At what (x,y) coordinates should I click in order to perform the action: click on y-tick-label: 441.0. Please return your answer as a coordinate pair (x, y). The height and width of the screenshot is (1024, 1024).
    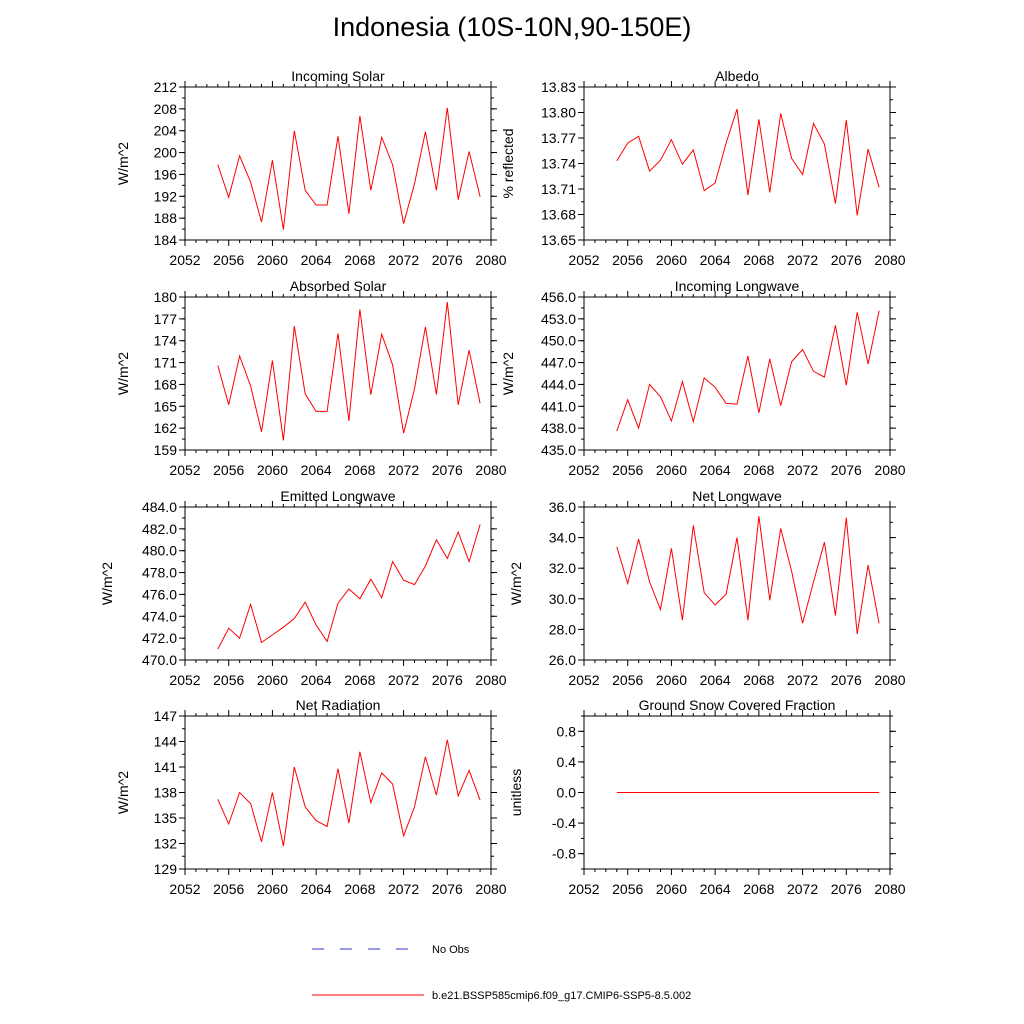
    Looking at the image, I should click on (558, 406).